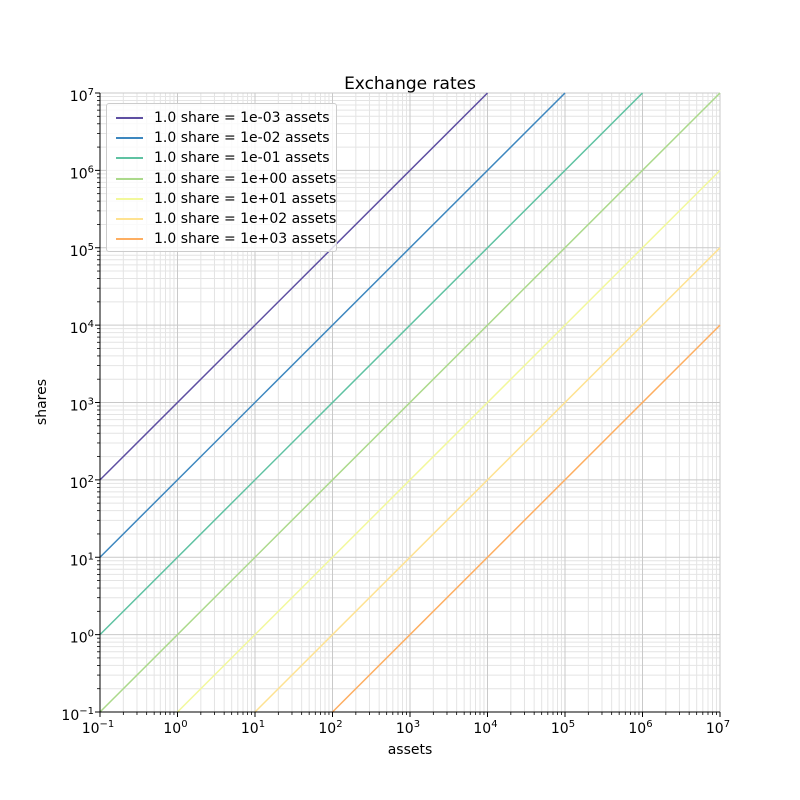 This screenshot has height=800, width=800. What do you see at coordinates (82, 406) in the screenshot?
I see `y-tick-label: 10³` at bounding box center [82, 406].